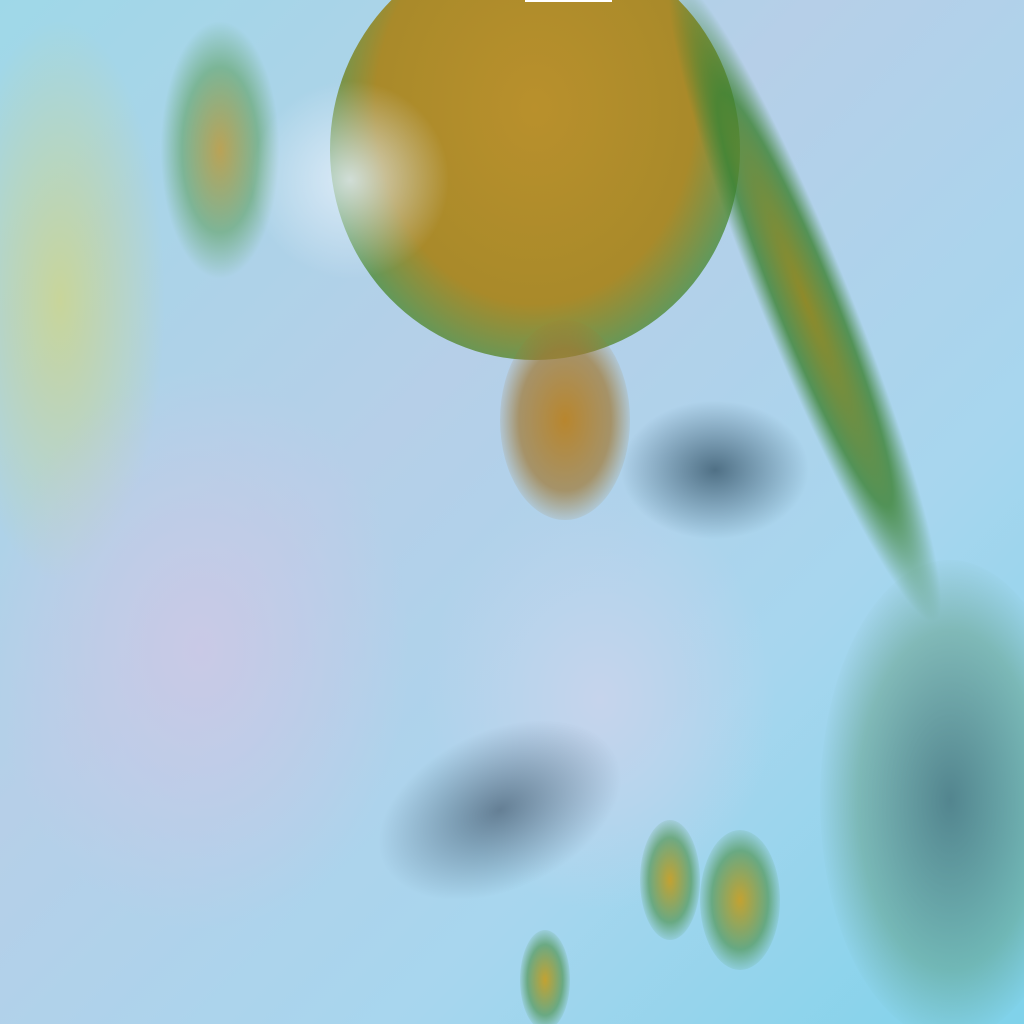 The image size is (1024, 1024). What do you see at coordinates (500, 810) in the screenshot?
I see `dark-cloud-south` at bounding box center [500, 810].